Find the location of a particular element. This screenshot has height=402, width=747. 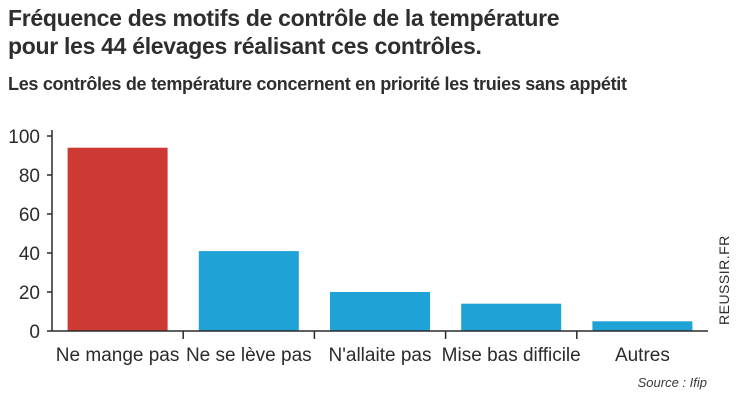

y-tick-label-60: 60 is located at coordinates (29, 215).